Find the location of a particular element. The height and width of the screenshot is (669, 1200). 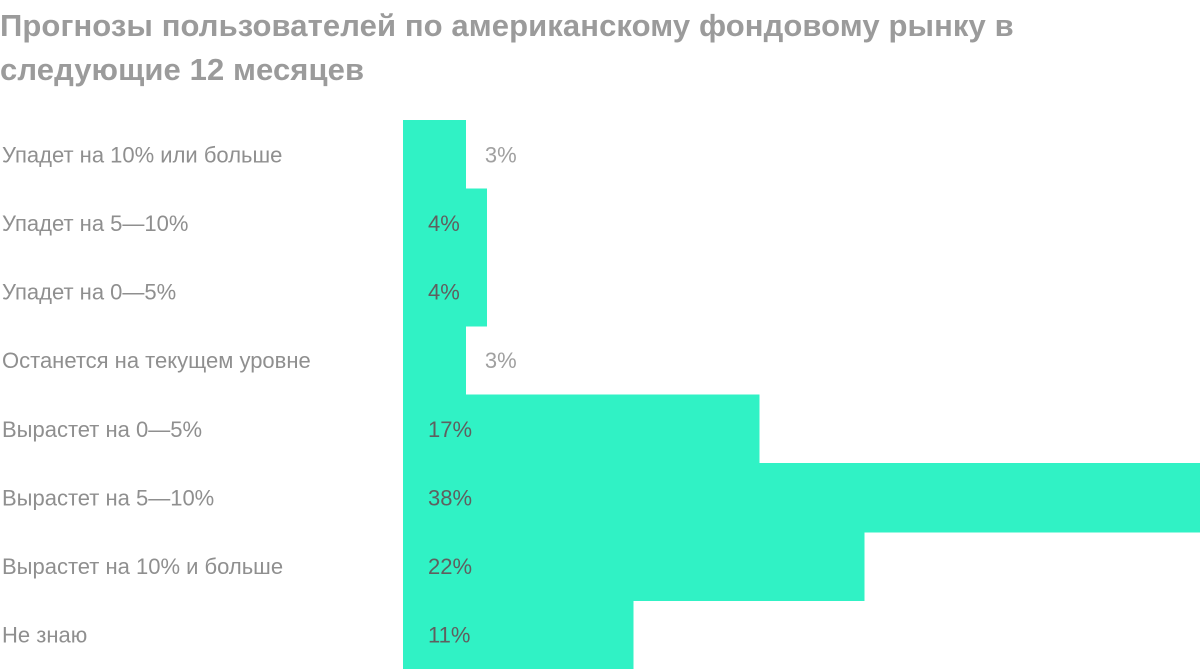

category-label: Упадет на 10% или больше is located at coordinates (142, 154).